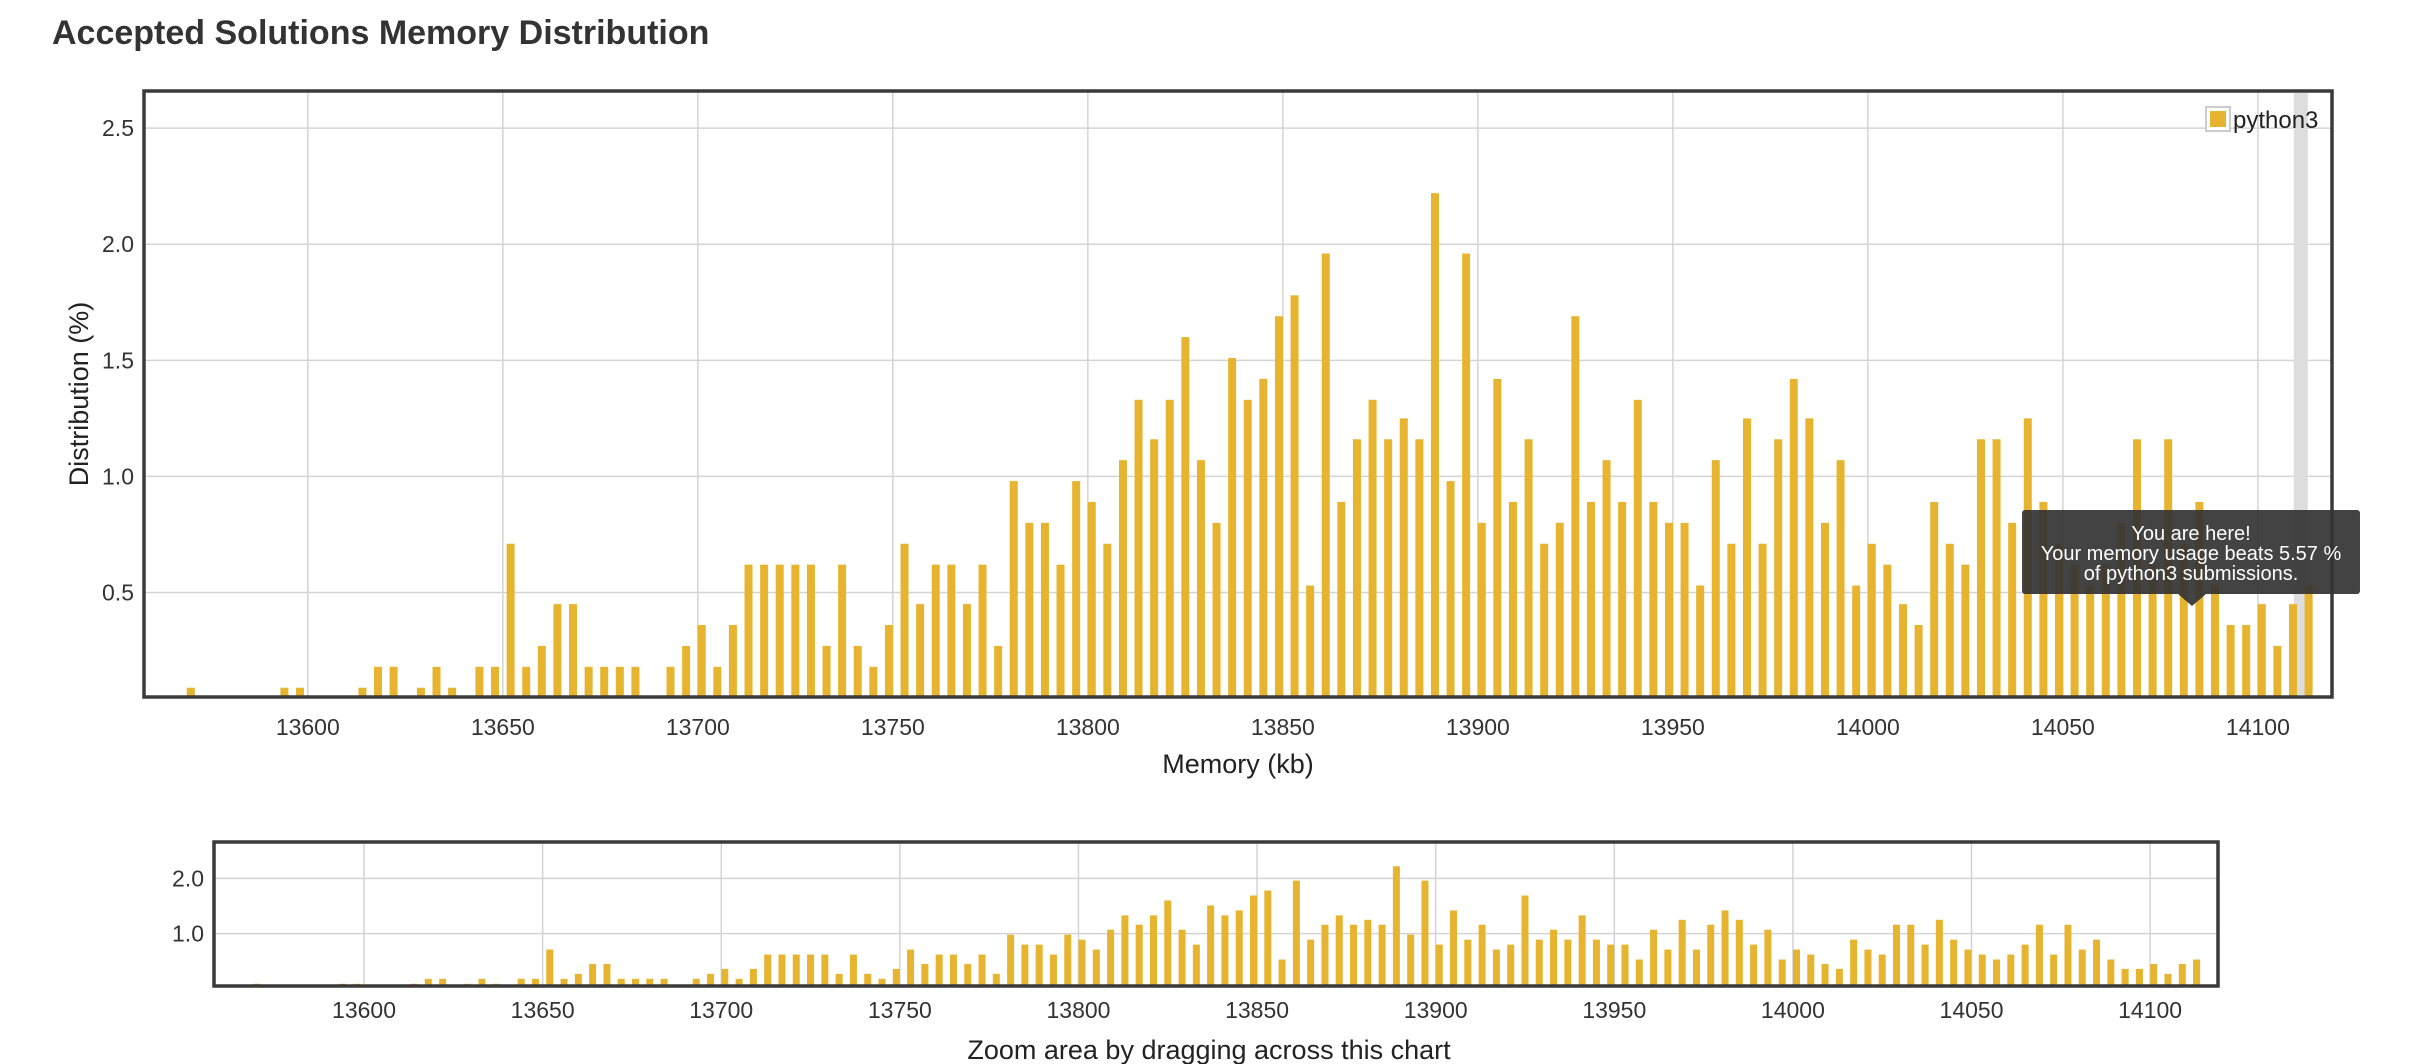 This screenshot has width=2410, height=1064. What do you see at coordinates (118, 244) in the screenshot?
I see `main-y-tick-label: 2.0` at bounding box center [118, 244].